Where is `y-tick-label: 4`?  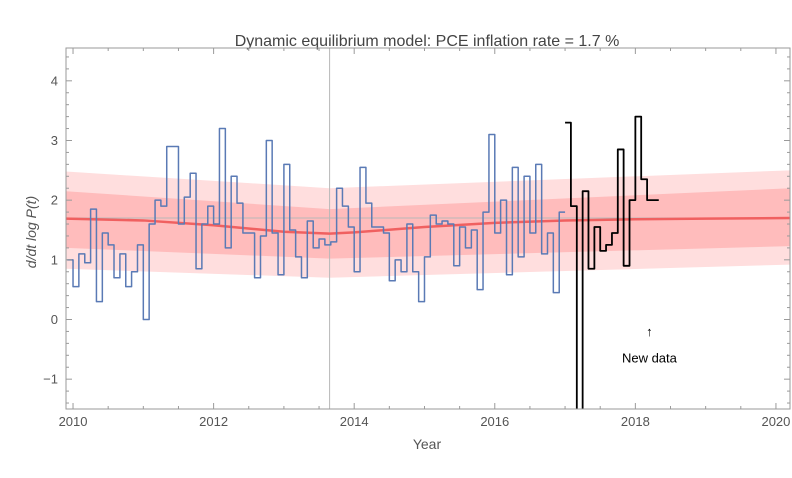
y-tick-label: 4 is located at coordinates (54, 80).